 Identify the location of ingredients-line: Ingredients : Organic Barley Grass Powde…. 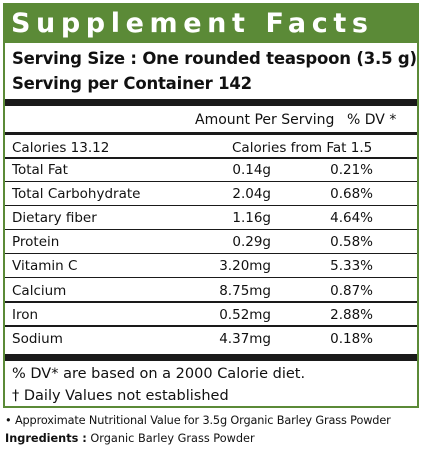
(130, 439).